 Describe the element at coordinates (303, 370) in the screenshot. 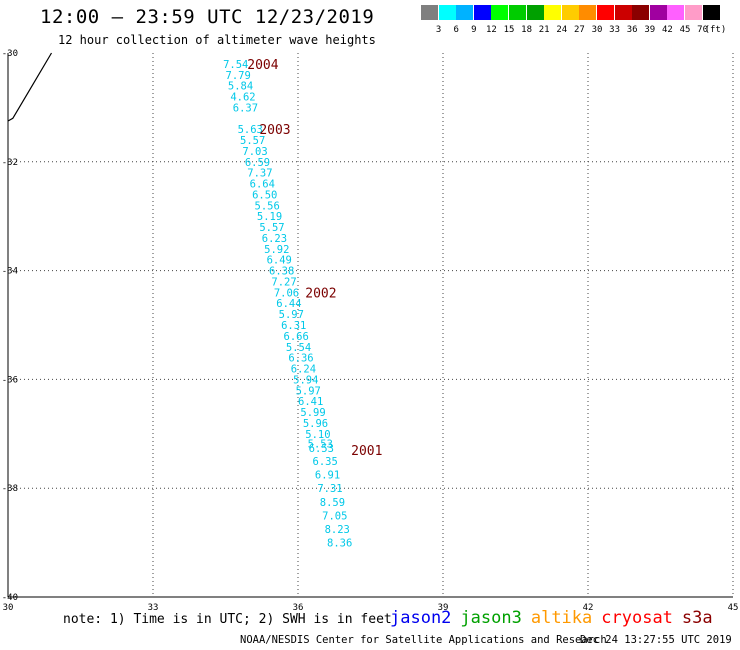

I see `wave-height-value: 6.24` at that location.